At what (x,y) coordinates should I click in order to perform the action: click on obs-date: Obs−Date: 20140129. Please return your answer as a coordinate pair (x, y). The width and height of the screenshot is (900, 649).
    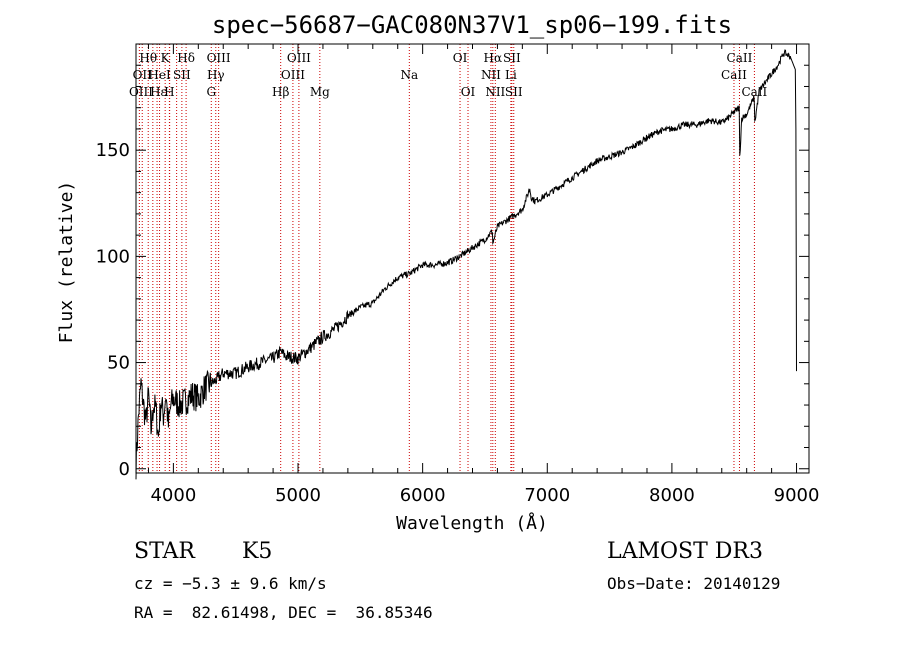
    Looking at the image, I should click on (694, 583).